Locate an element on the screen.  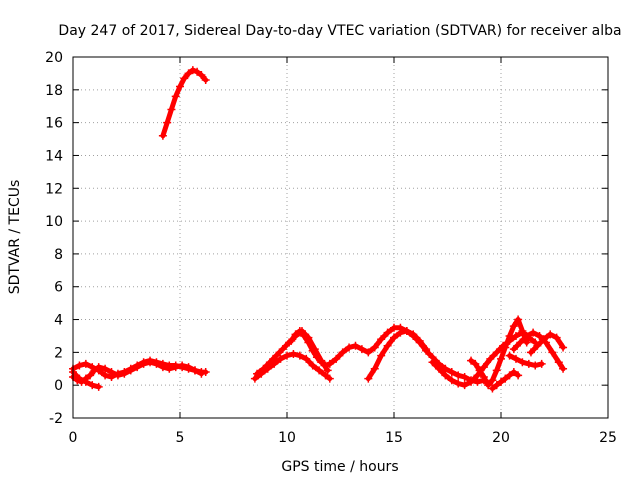
series-sat-c is located at coordinates (86, 379).